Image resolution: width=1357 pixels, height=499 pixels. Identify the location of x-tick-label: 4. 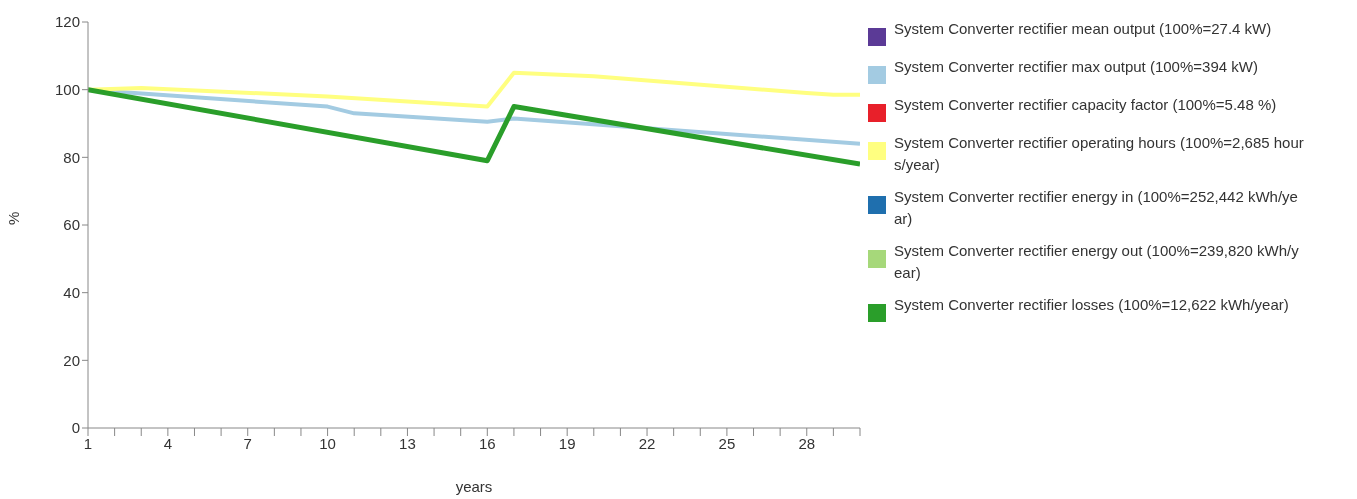
(168, 443).